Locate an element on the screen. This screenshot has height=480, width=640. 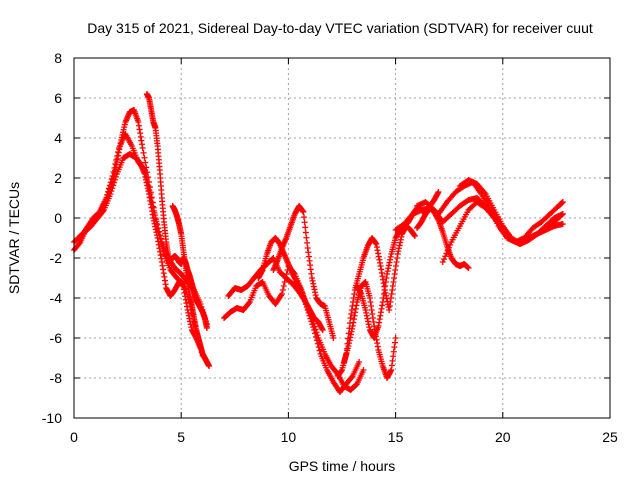
series-sat-p is located at coordinates (511, 212).